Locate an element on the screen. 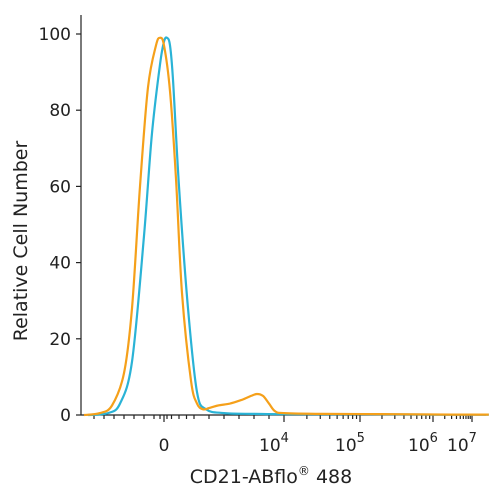  y-tick-label: 20 is located at coordinates (60, 340).